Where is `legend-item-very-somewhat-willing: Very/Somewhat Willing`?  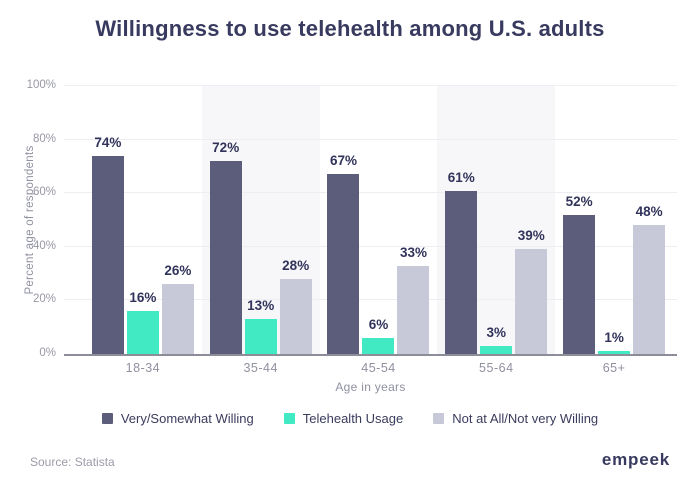 legend-item-very-somewhat-willing: Very/Somewhat Willing is located at coordinates (177, 418).